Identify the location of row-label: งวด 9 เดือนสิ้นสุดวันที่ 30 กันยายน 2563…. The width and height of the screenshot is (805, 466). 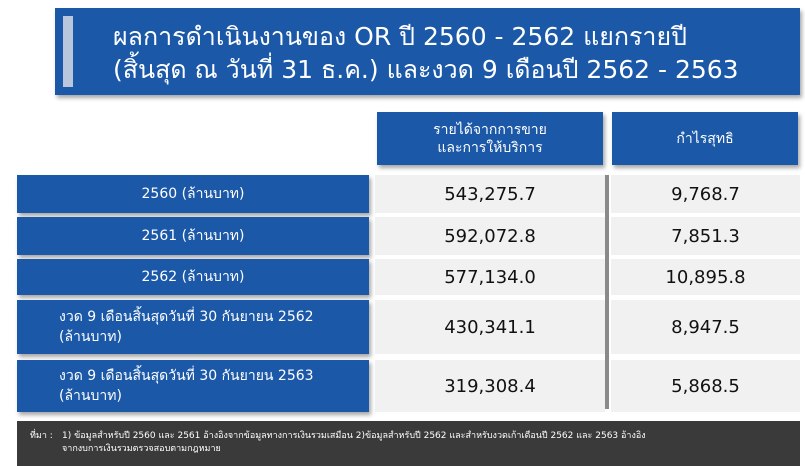
(193, 386).